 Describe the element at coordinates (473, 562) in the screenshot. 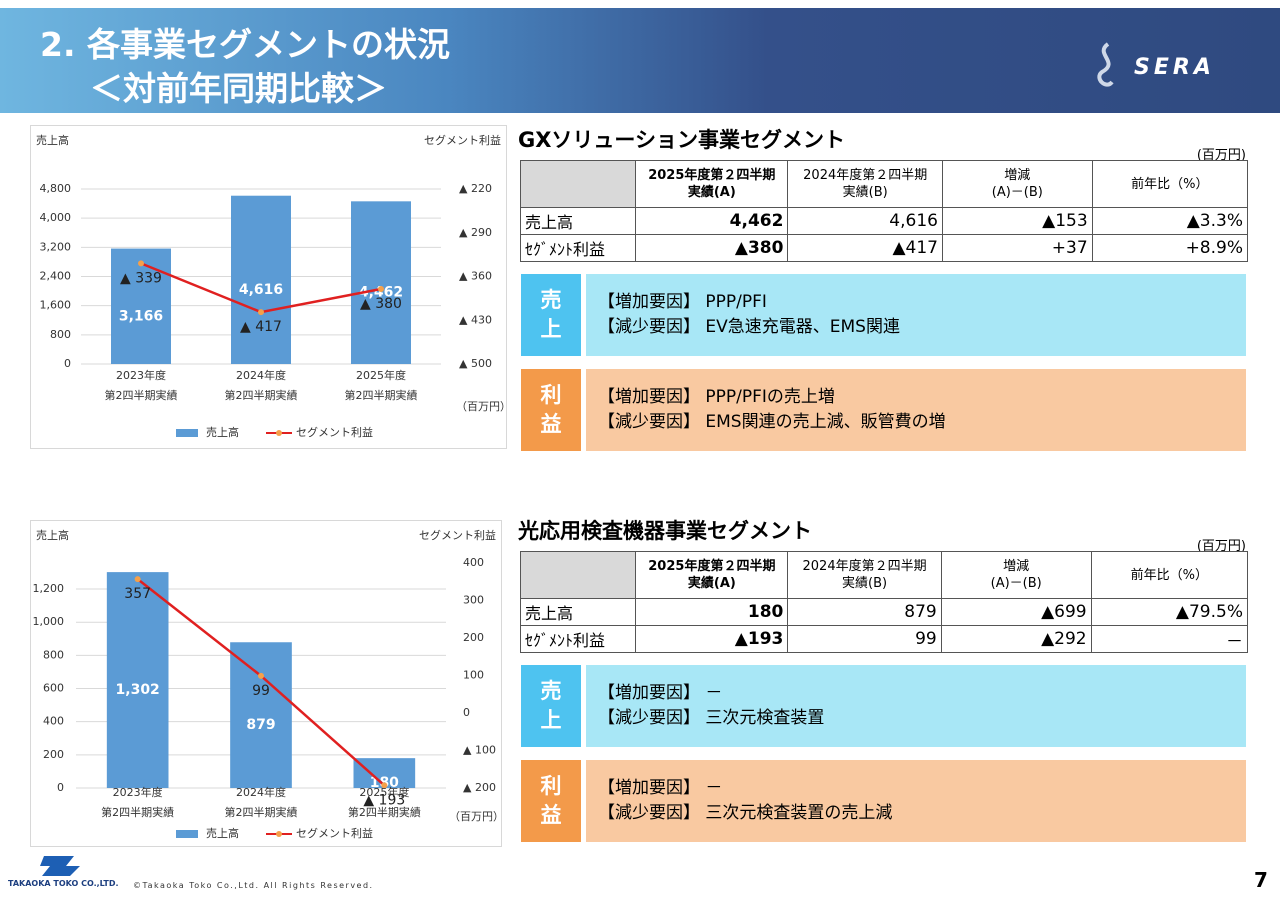

I see `y2-tick-label: 400` at that location.